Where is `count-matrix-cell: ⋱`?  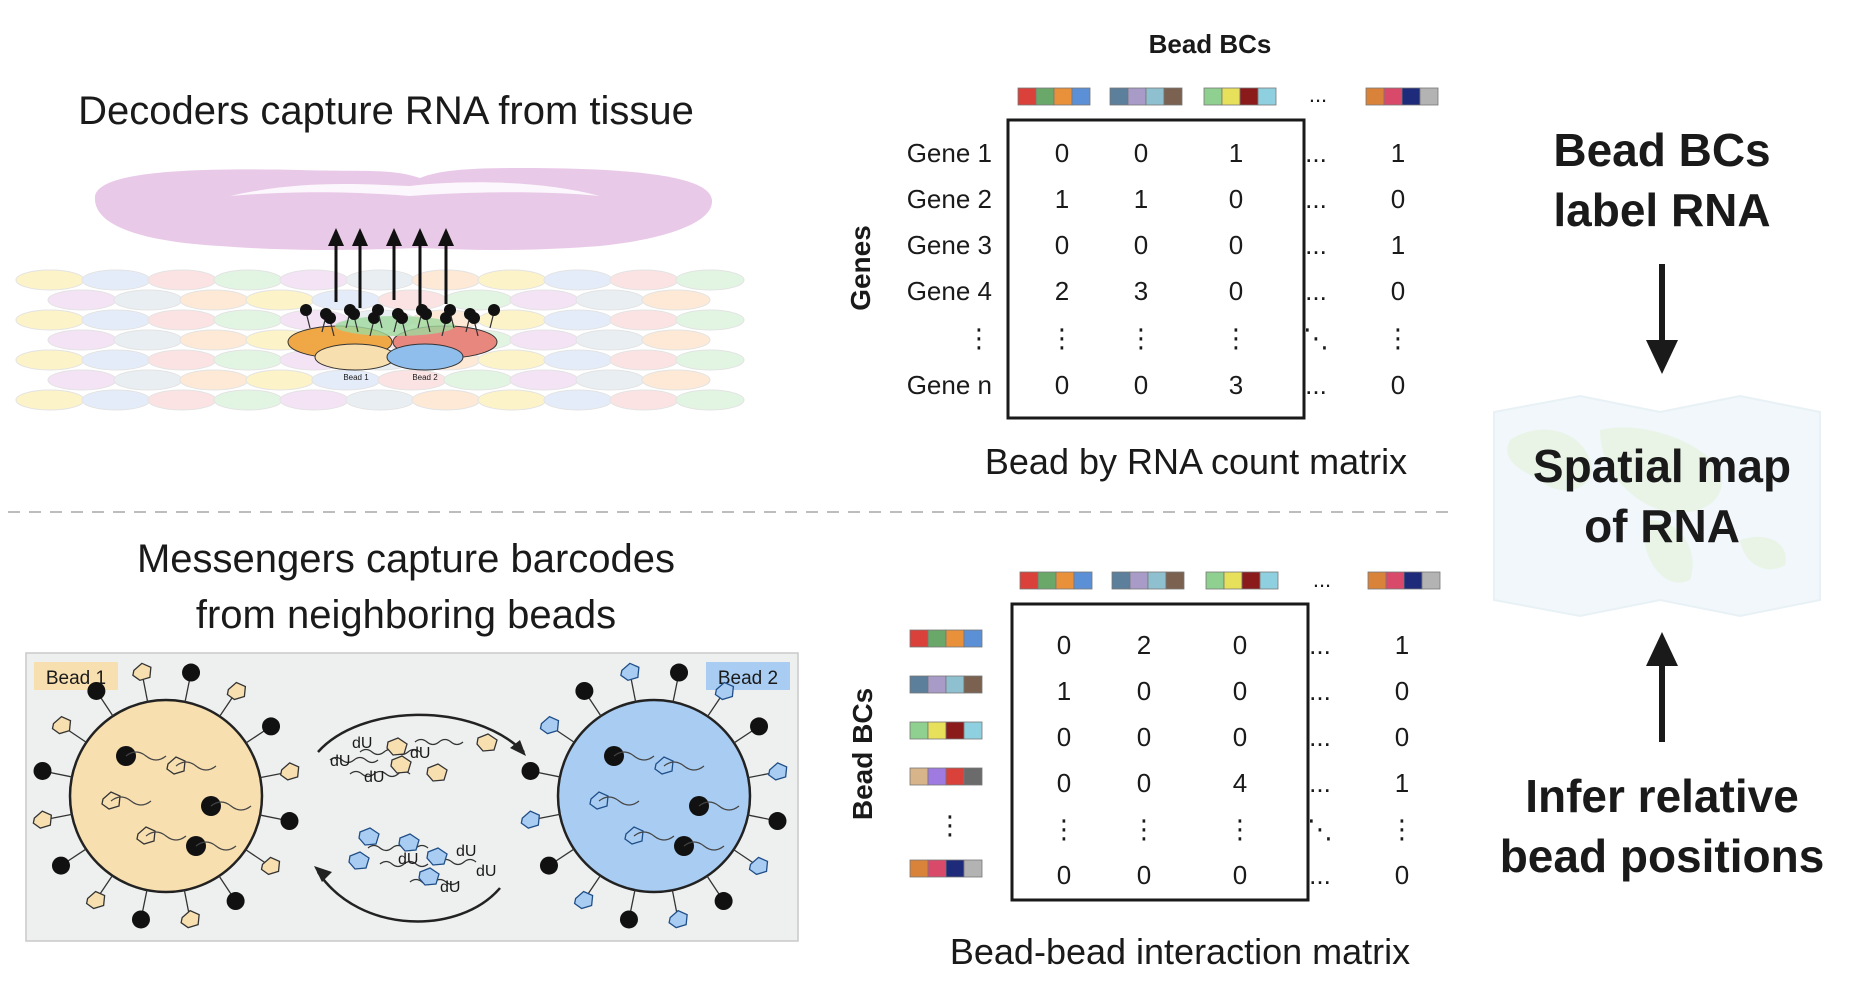 count-matrix-cell: ⋱ is located at coordinates (1316, 338).